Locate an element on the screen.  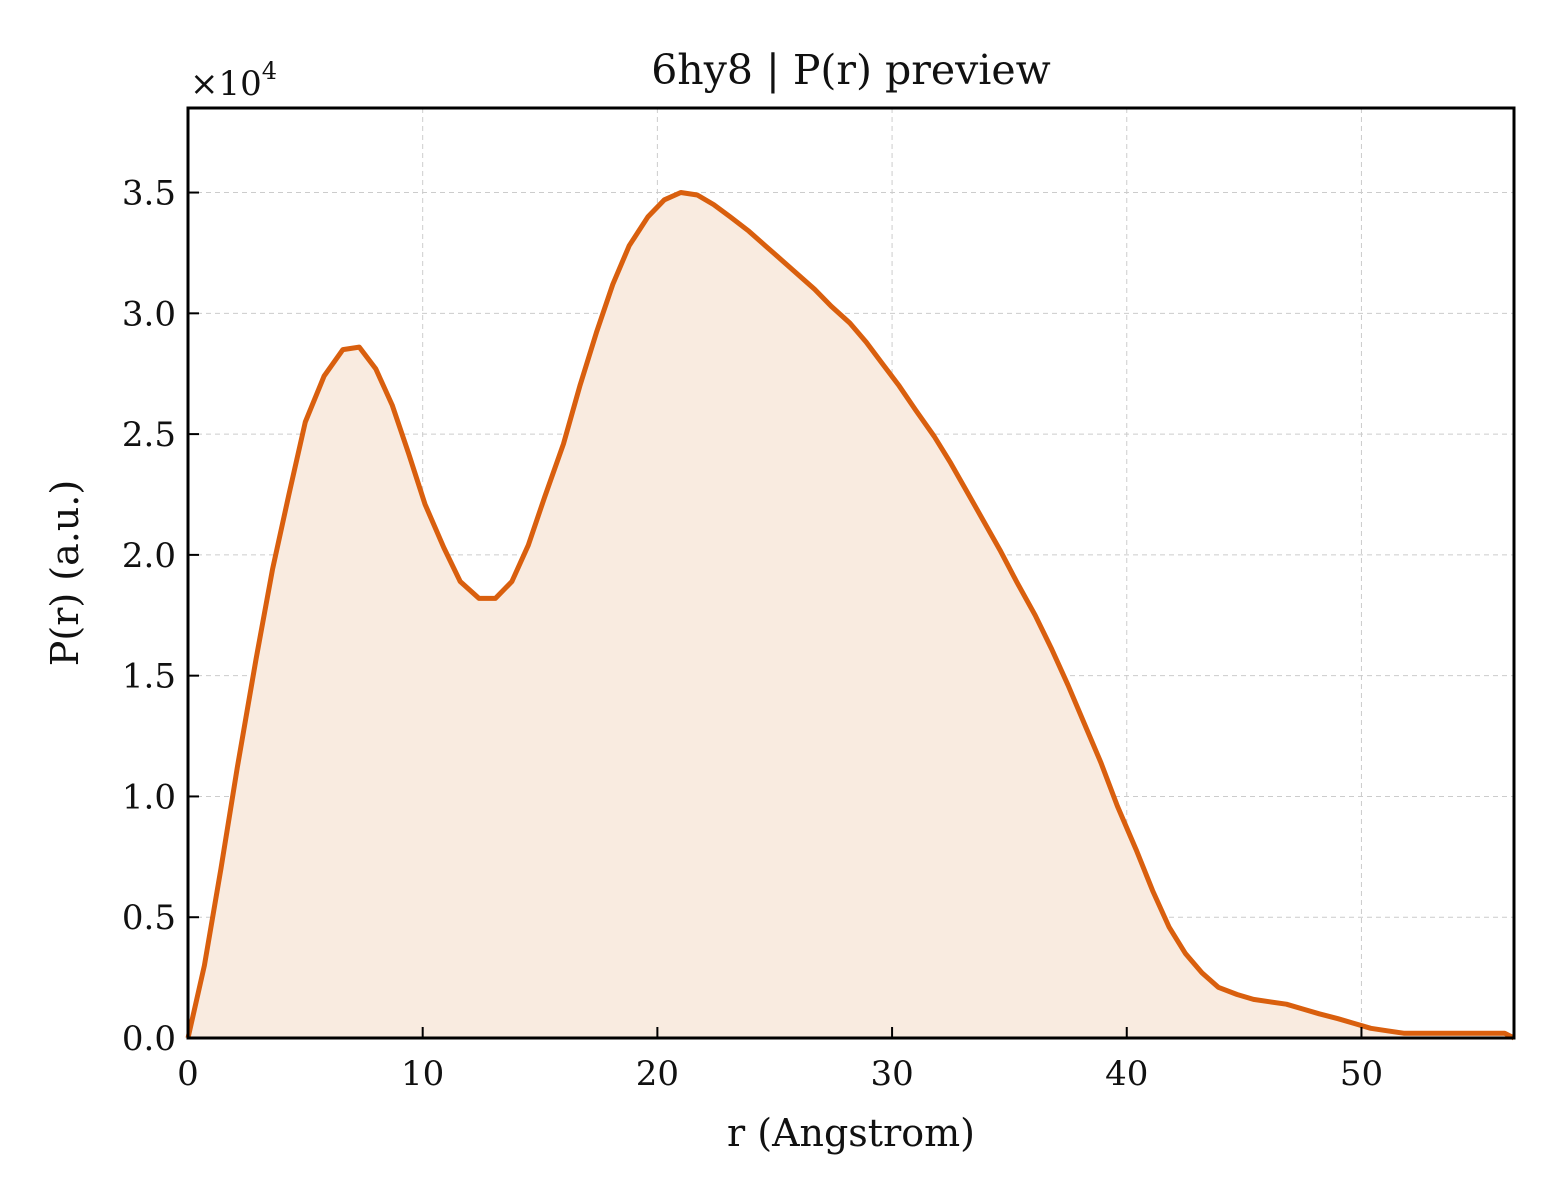
x-tick-label: 0 is located at coordinates (188, 1074).